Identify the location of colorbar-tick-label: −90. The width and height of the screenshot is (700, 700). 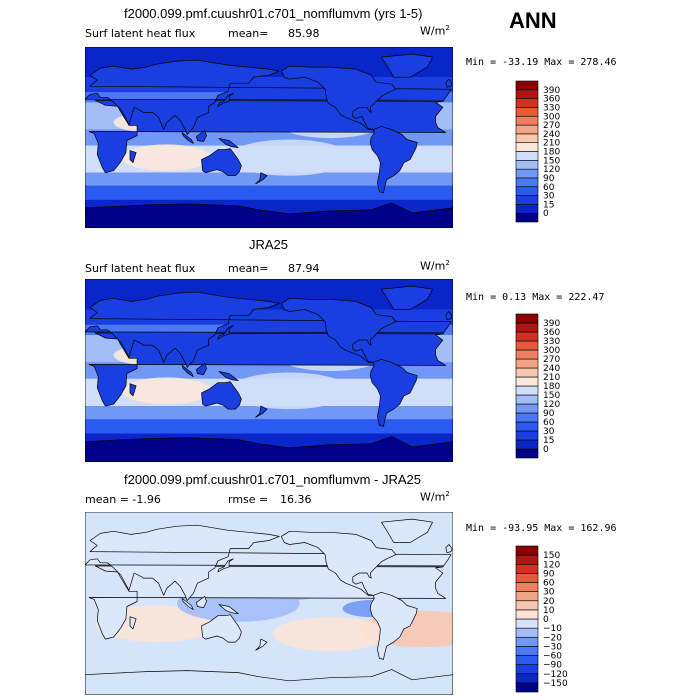
(552, 666).